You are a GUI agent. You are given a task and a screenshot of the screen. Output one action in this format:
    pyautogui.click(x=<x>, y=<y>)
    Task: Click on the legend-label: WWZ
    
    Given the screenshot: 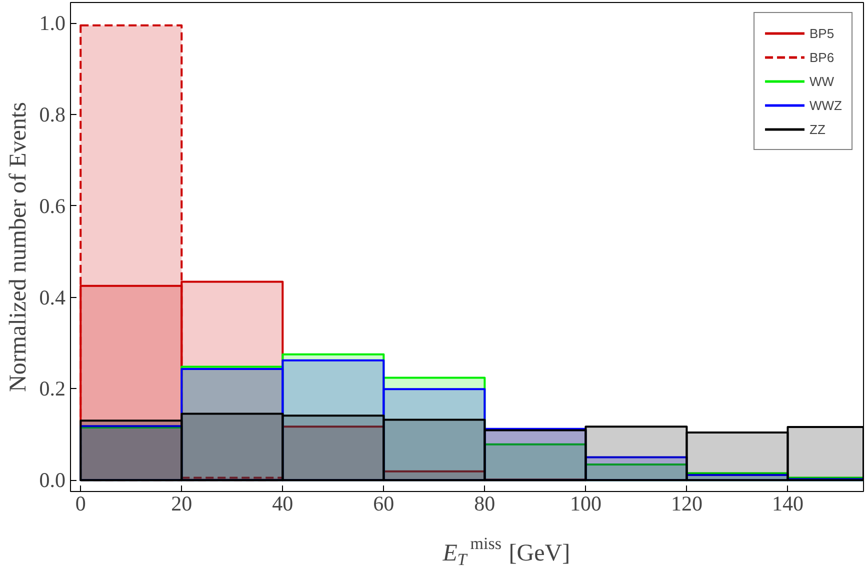 What is the action you would take?
    pyautogui.click(x=826, y=105)
    